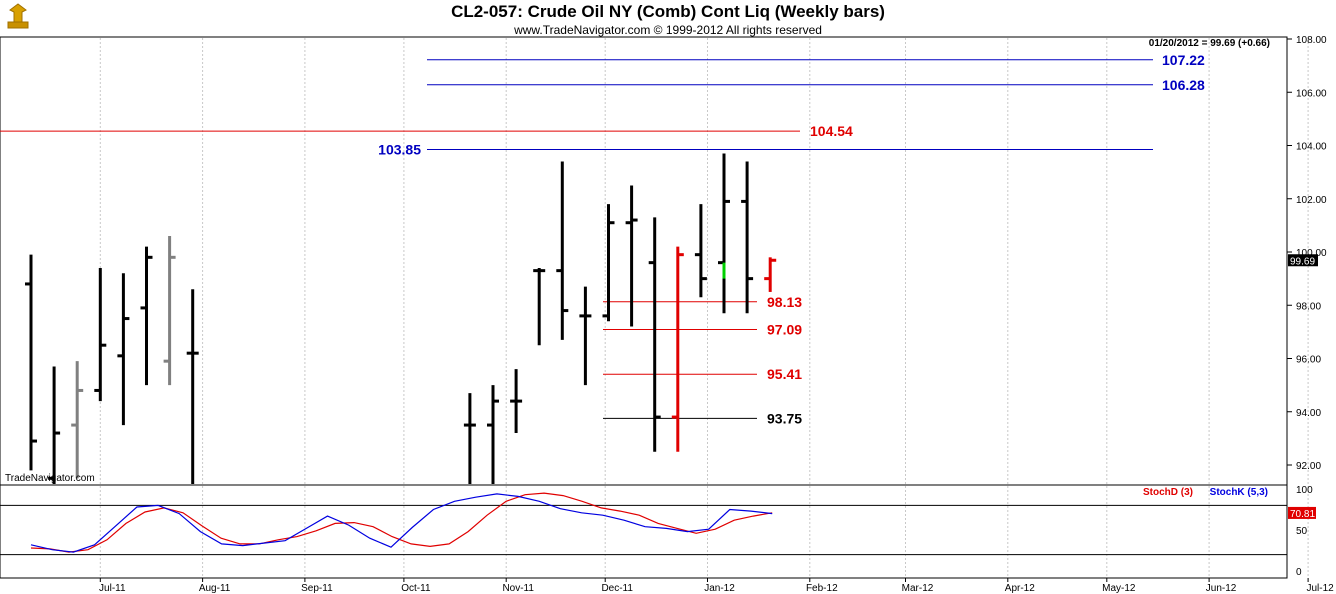 The width and height of the screenshot is (1336, 594). What do you see at coordinates (831, 131) in the screenshot?
I see `level-104-54-label: 104.54` at bounding box center [831, 131].